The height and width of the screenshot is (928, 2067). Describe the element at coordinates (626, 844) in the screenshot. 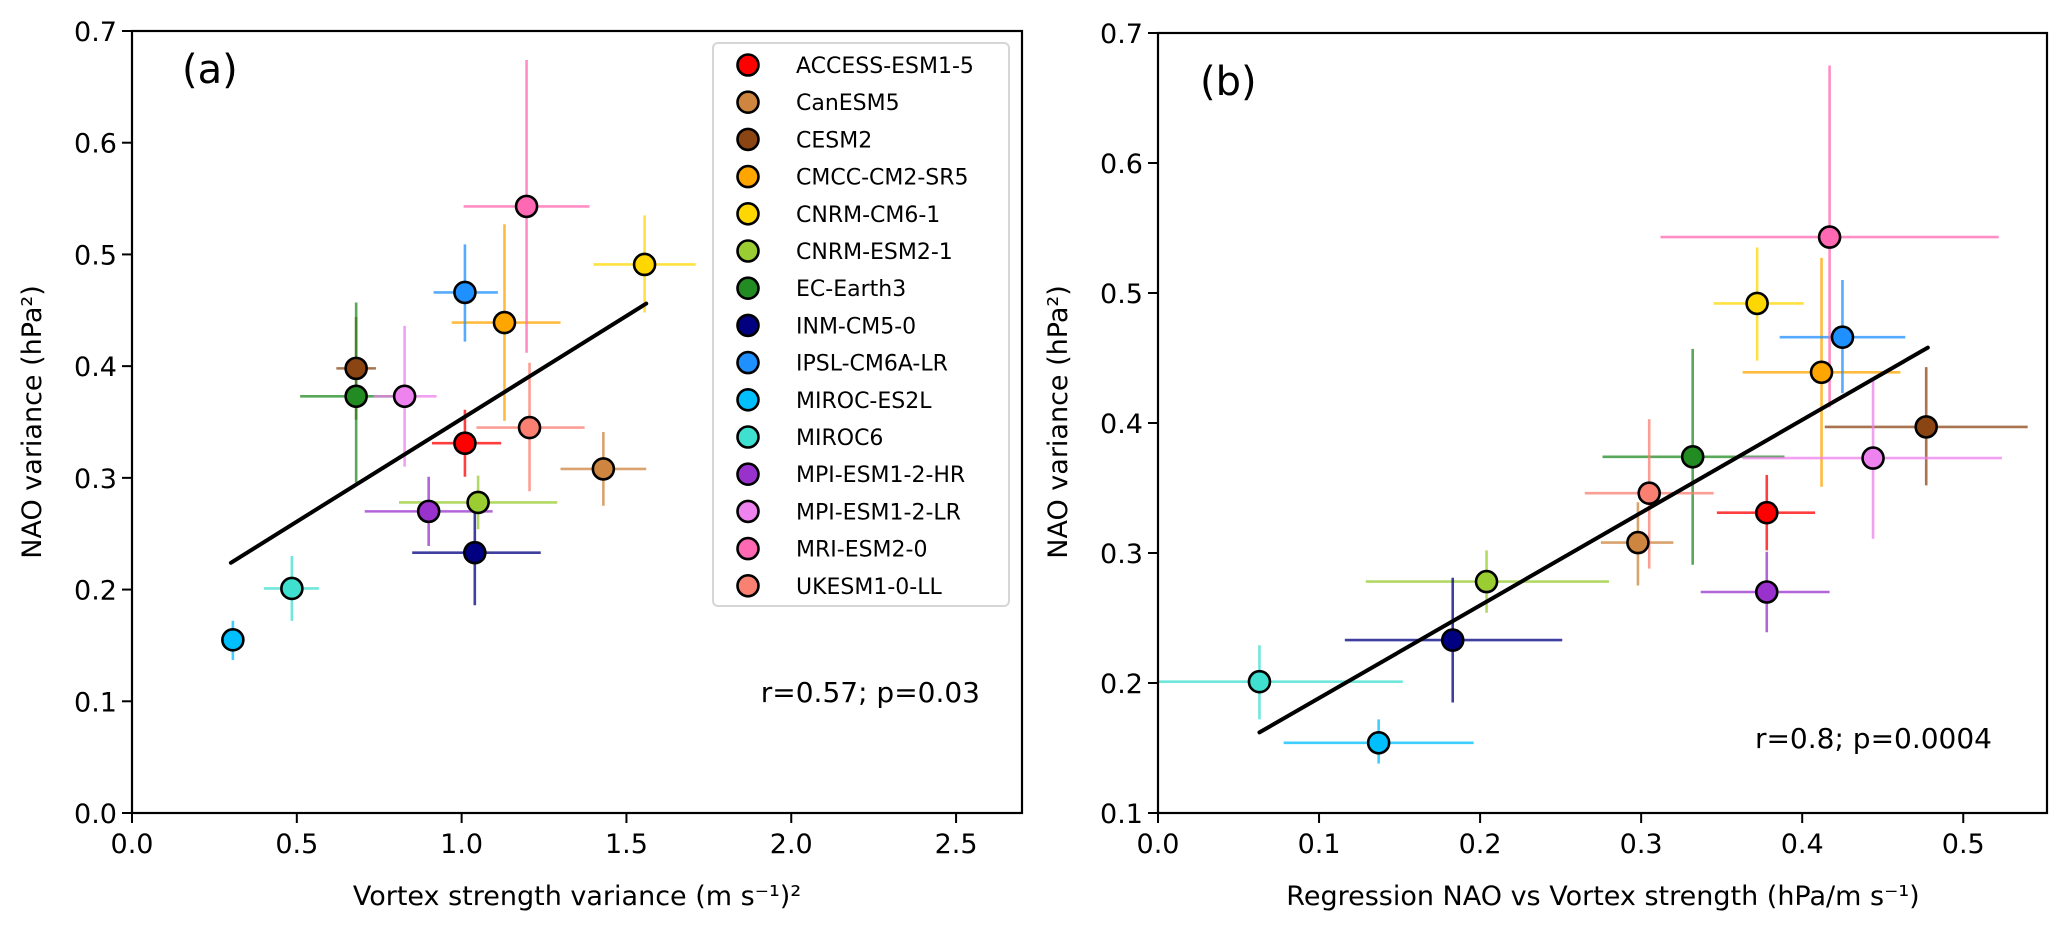

I see `x-tick-label: 1.5` at that location.